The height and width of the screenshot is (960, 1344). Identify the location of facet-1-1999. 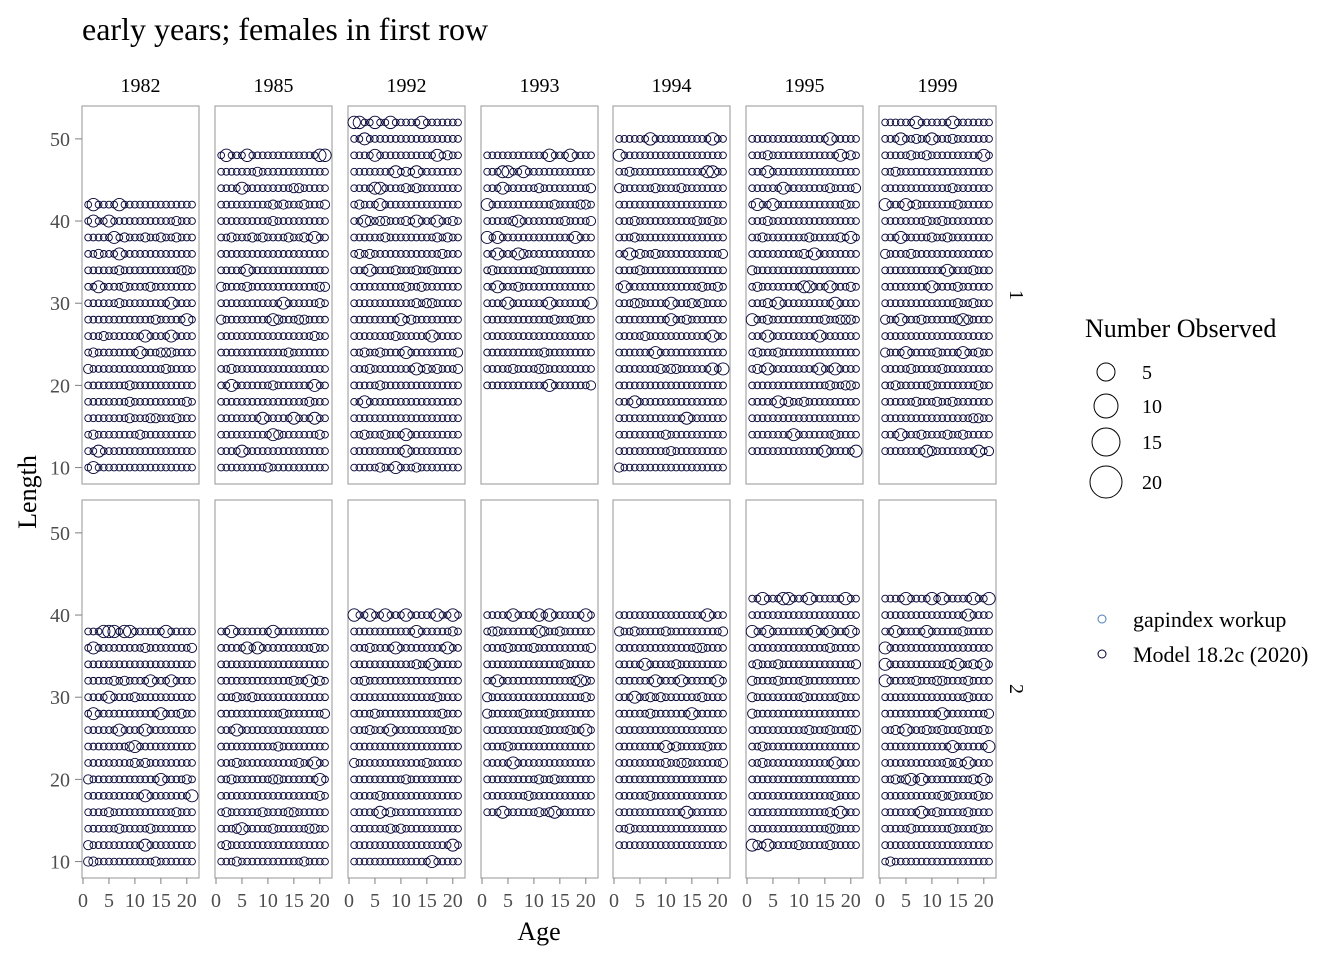
(937, 295).